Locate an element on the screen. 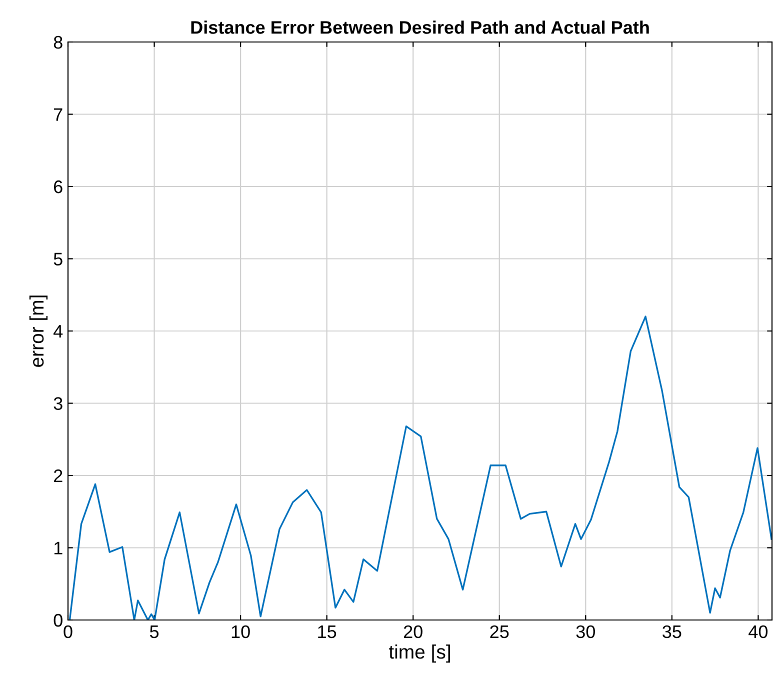 The height and width of the screenshot is (693, 774). x-tick-label: 40 is located at coordinates (758, 631).